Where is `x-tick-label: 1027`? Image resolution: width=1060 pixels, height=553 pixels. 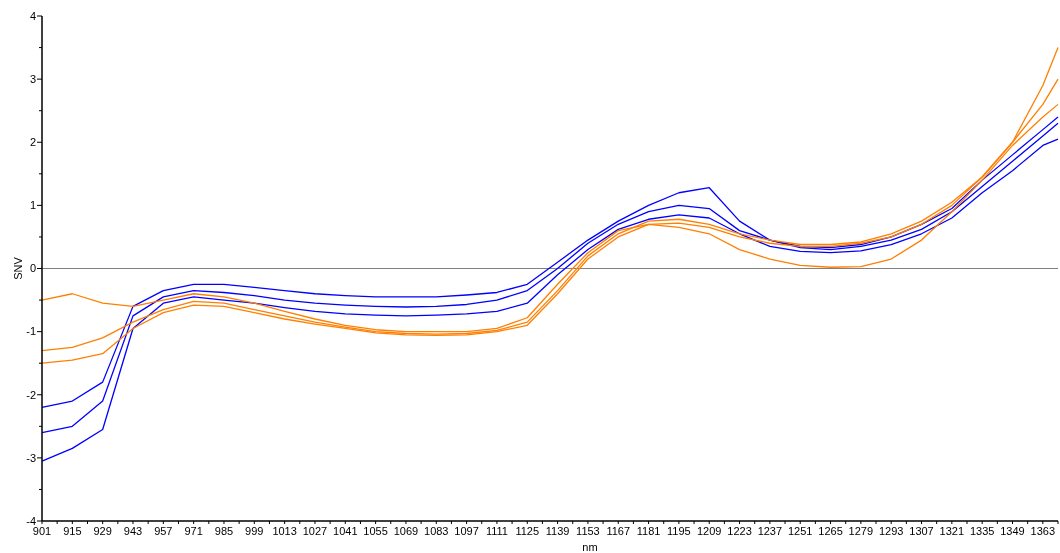 x-tick-label: 1027 is located at coordinates (315, 531).